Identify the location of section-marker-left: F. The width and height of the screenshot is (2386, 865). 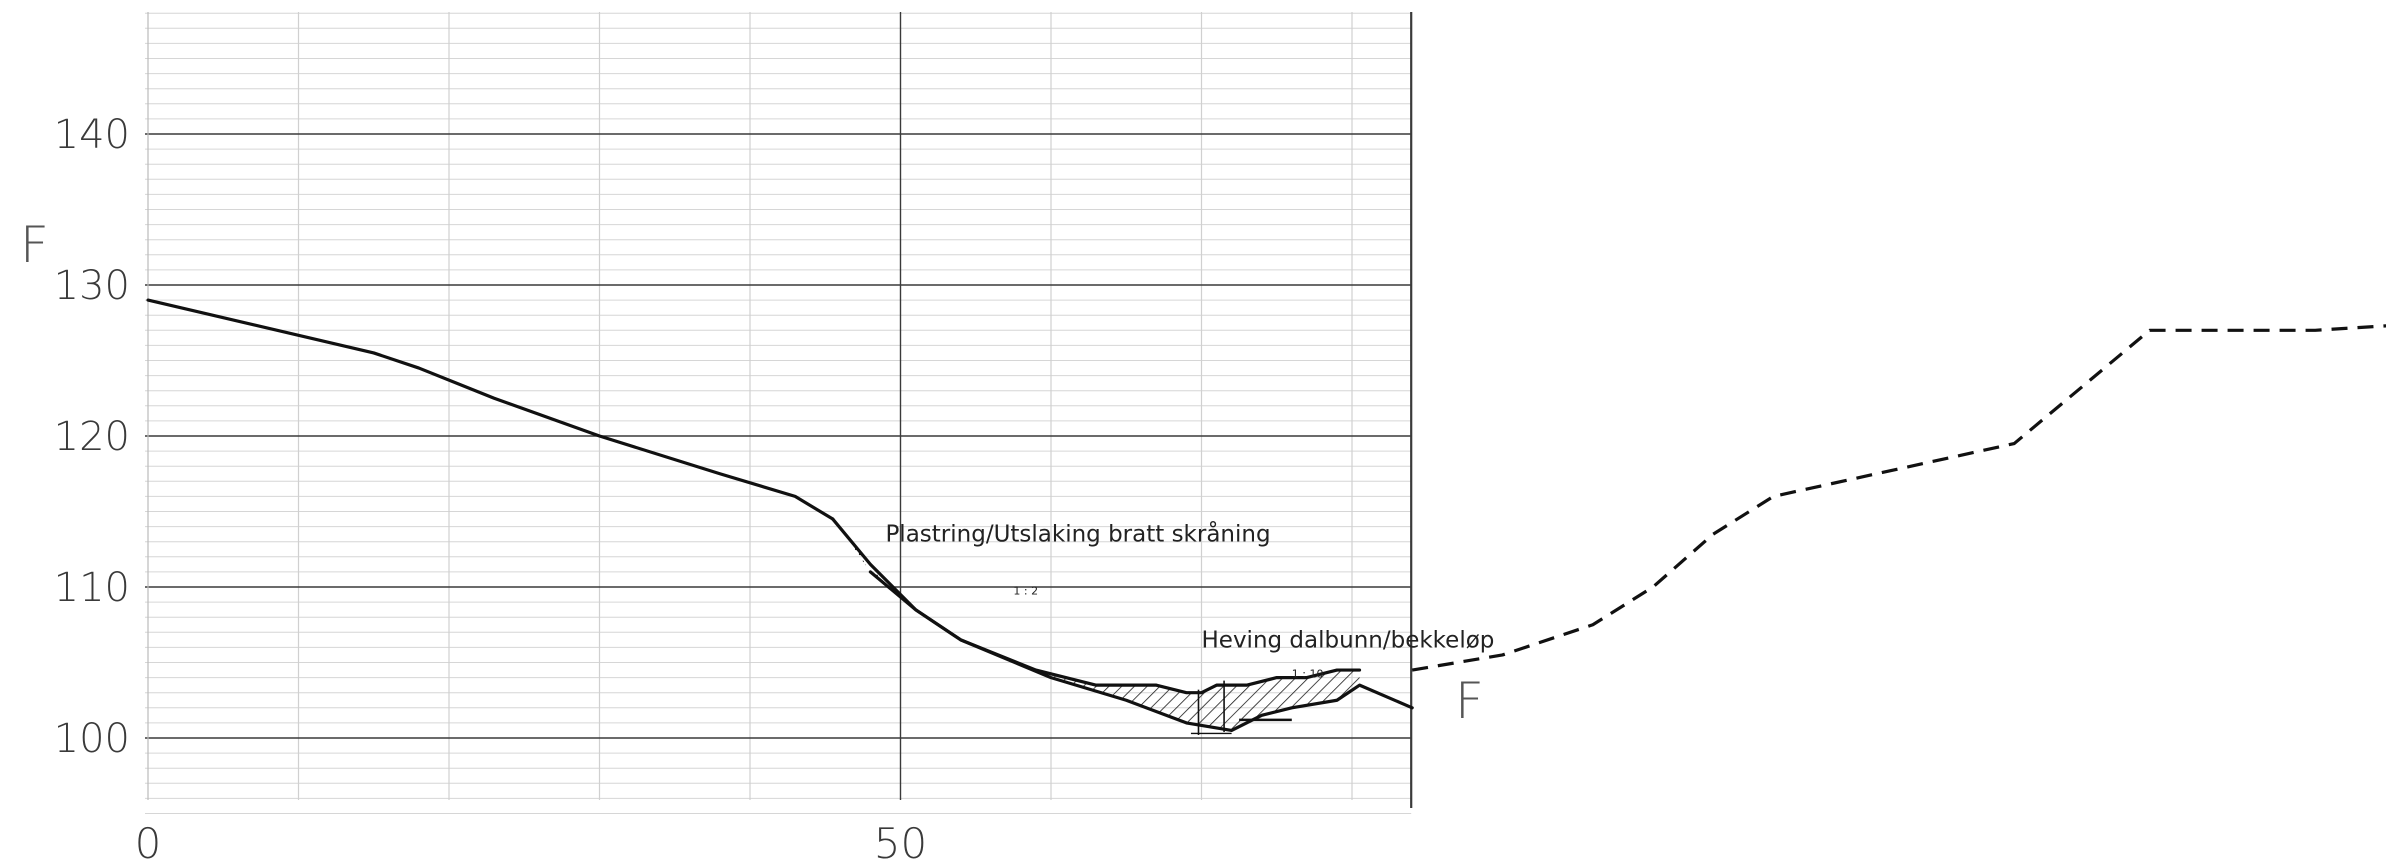
(34, 245).